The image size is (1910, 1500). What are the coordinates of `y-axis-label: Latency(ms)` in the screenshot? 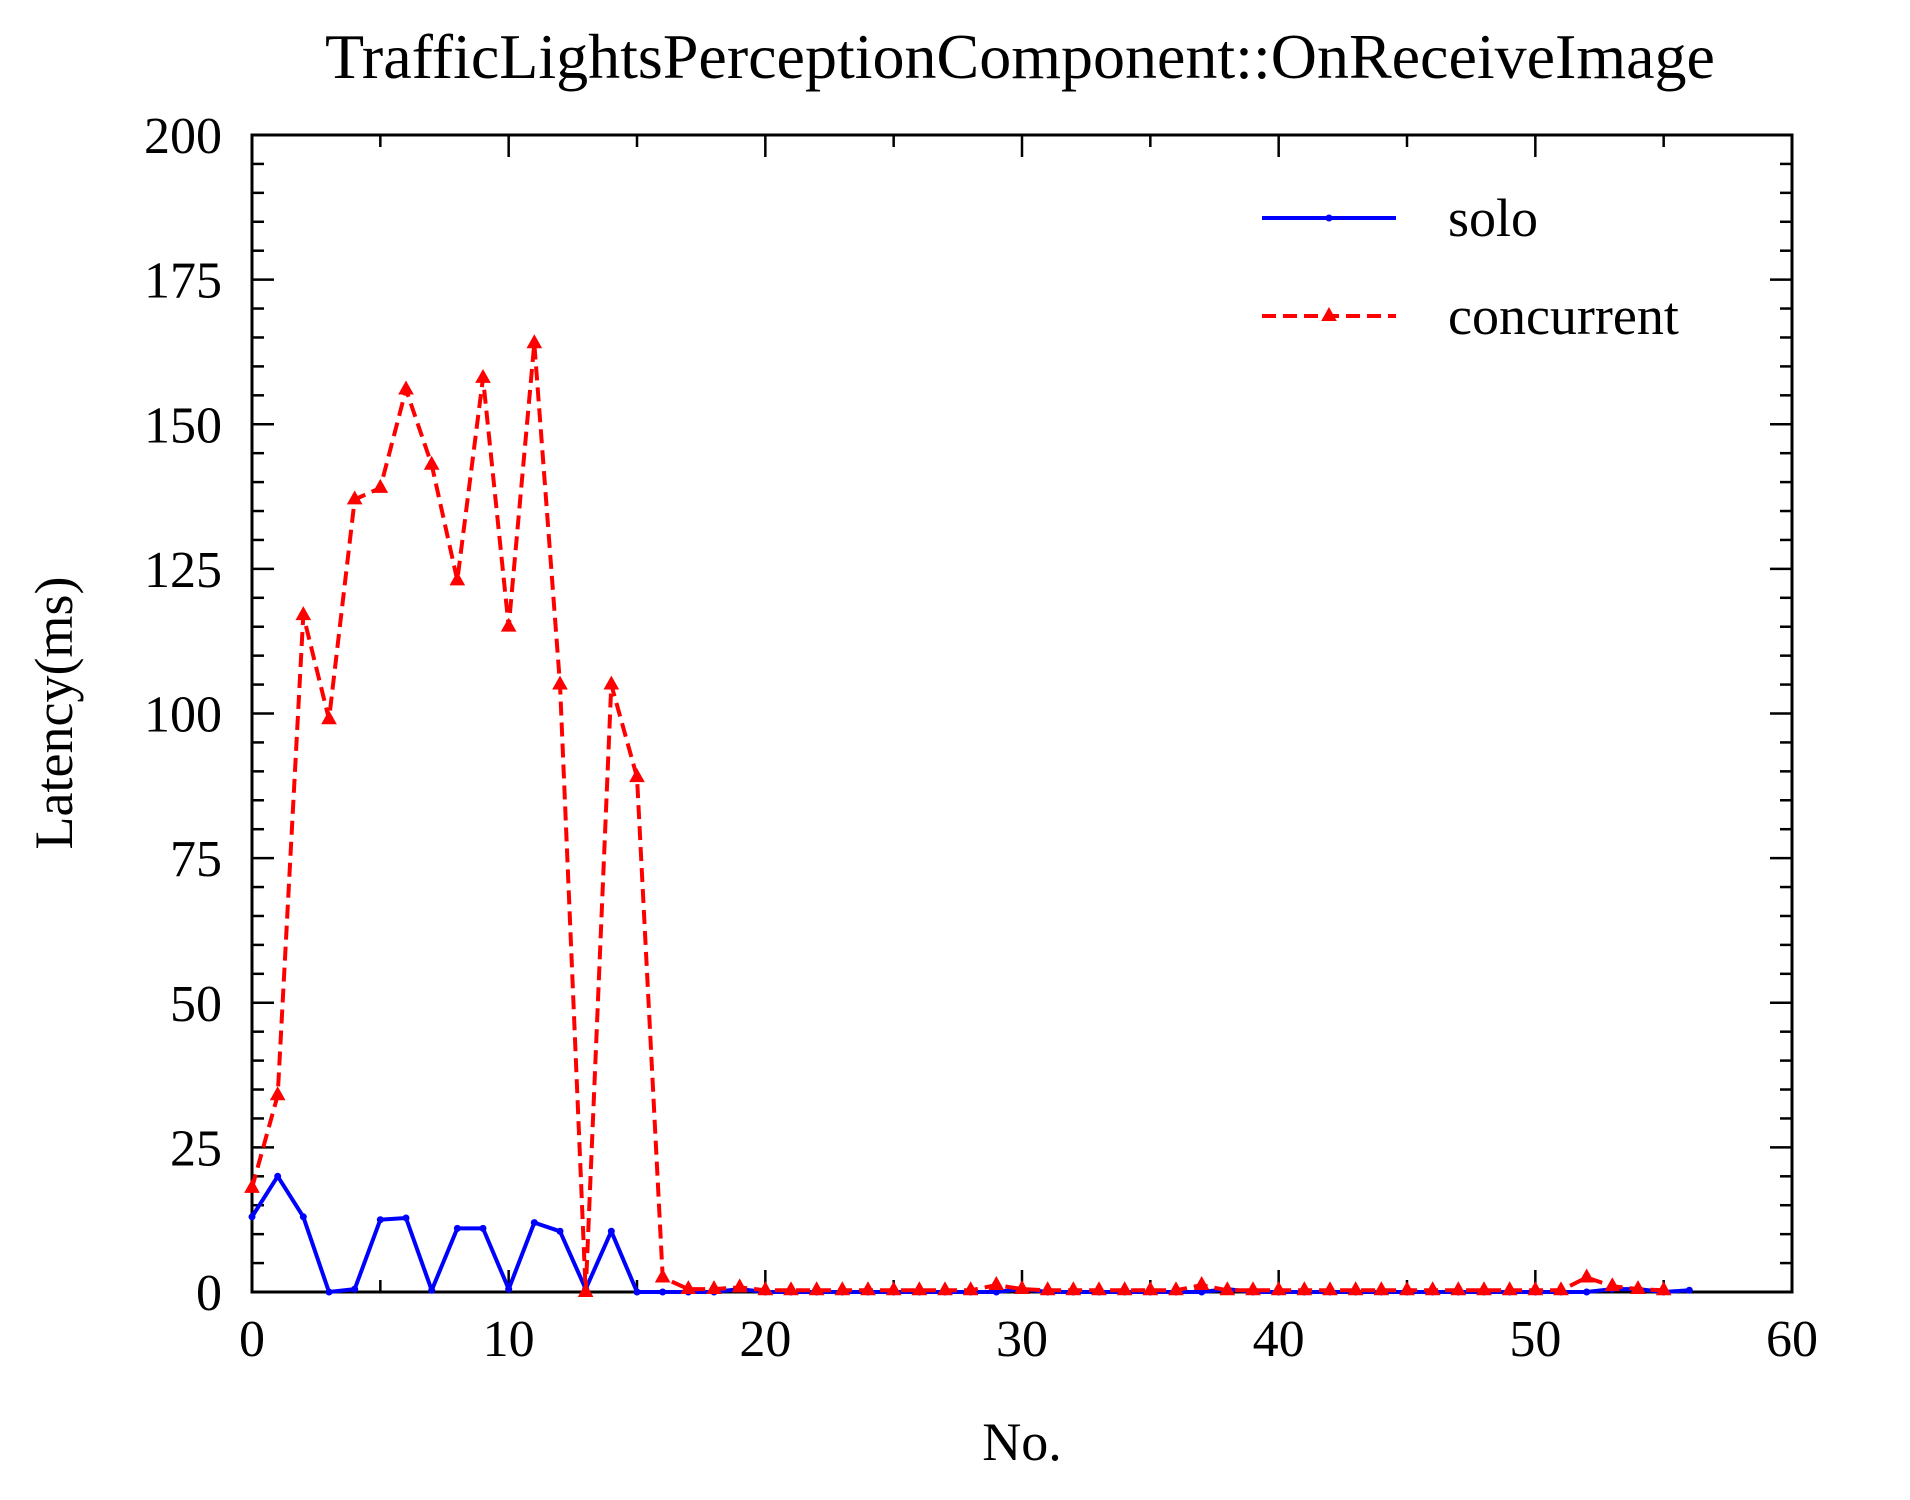 It's located at (54, 713).